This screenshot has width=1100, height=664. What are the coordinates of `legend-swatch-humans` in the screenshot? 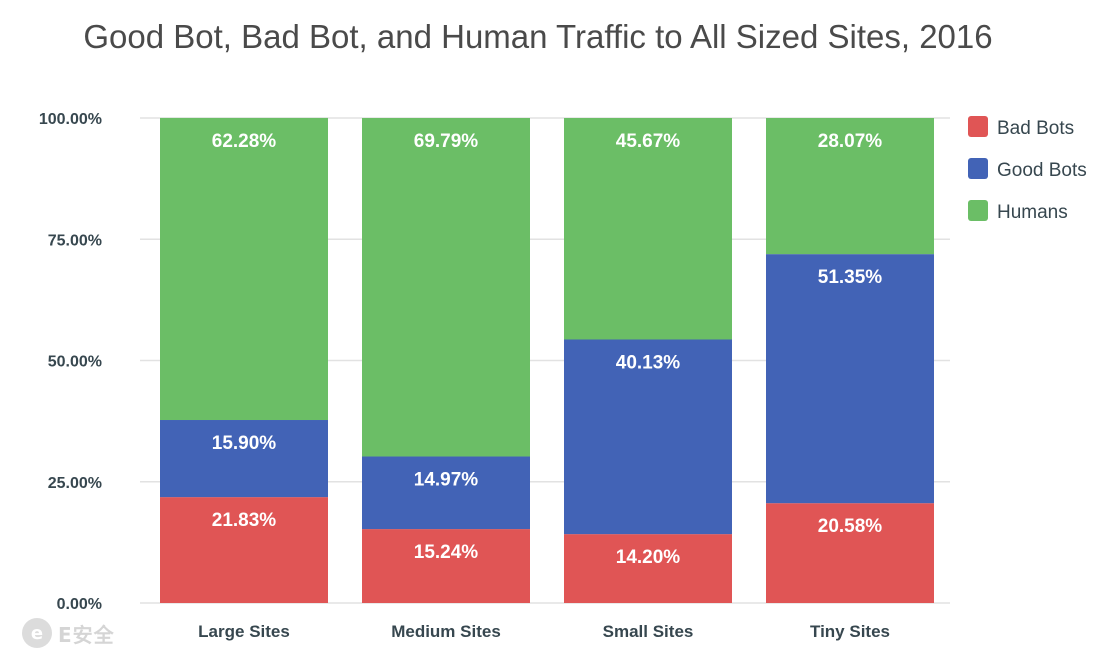 It's located at (978, 210).